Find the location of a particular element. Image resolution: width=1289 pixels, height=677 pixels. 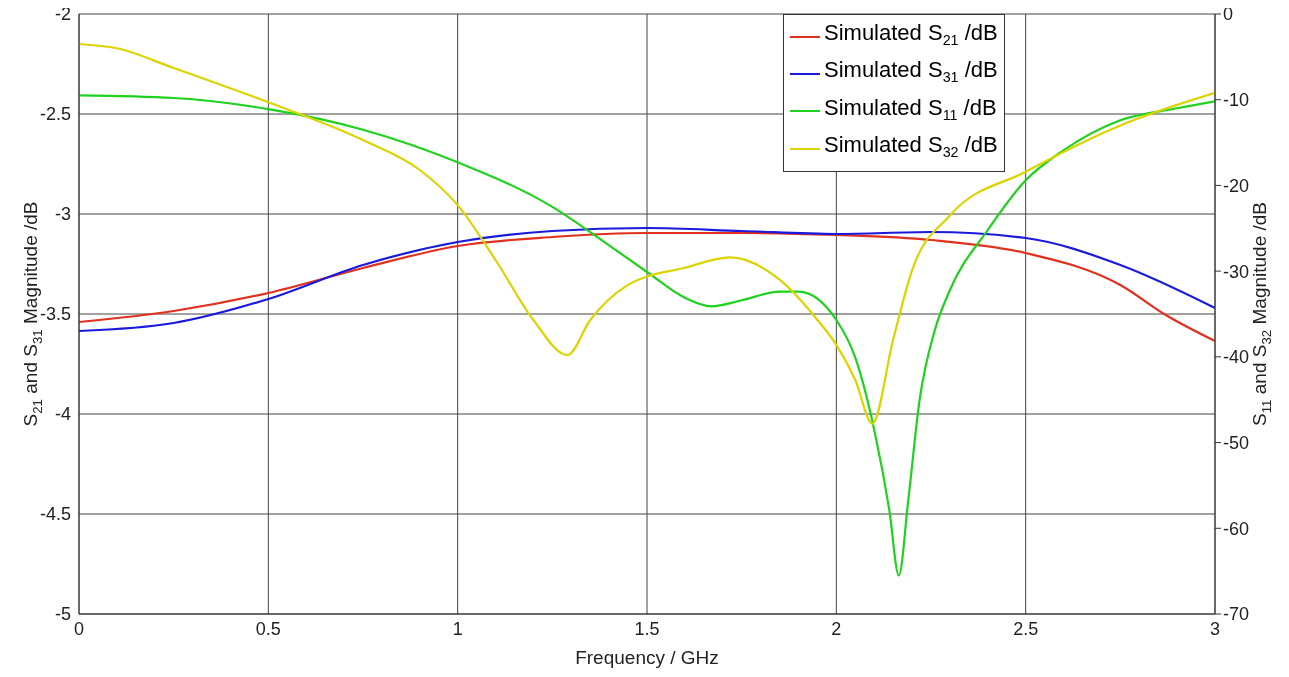

y-tick-label: -4 is located at coordinates (62, 414).